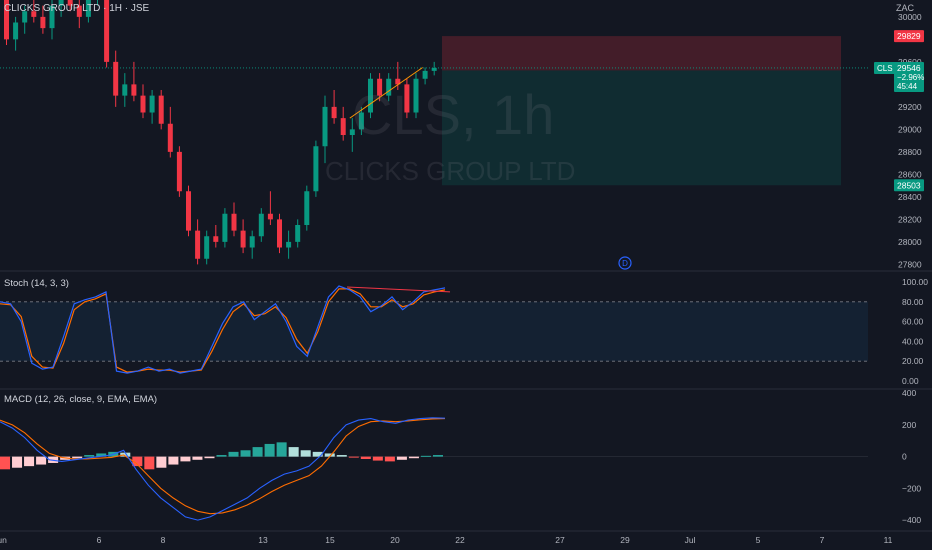  What do you see at coordinates (910, 174) in the screenshot?
I see `price-tick-label: 28600` at bounding box center [910, 174].